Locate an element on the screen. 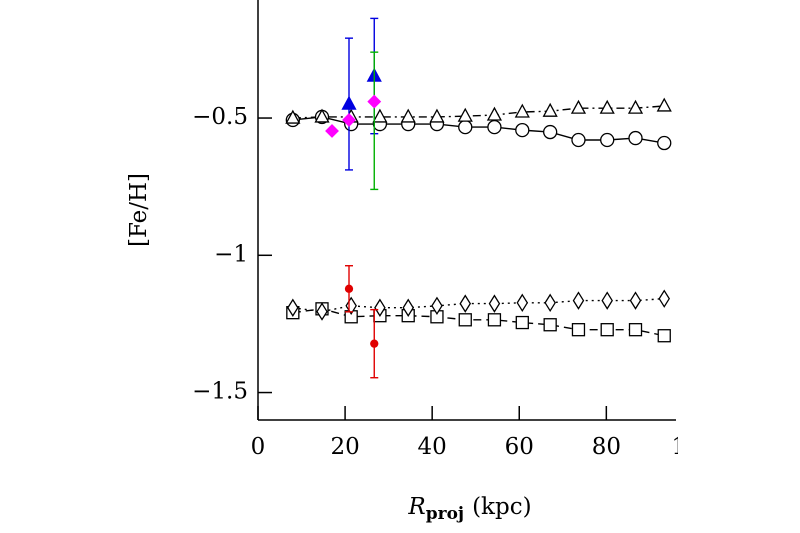 Image resolution: width=800 pixels, height=533 pixels. x-axis-label: Rproj (kpc) is located at coordinates (469, 509).